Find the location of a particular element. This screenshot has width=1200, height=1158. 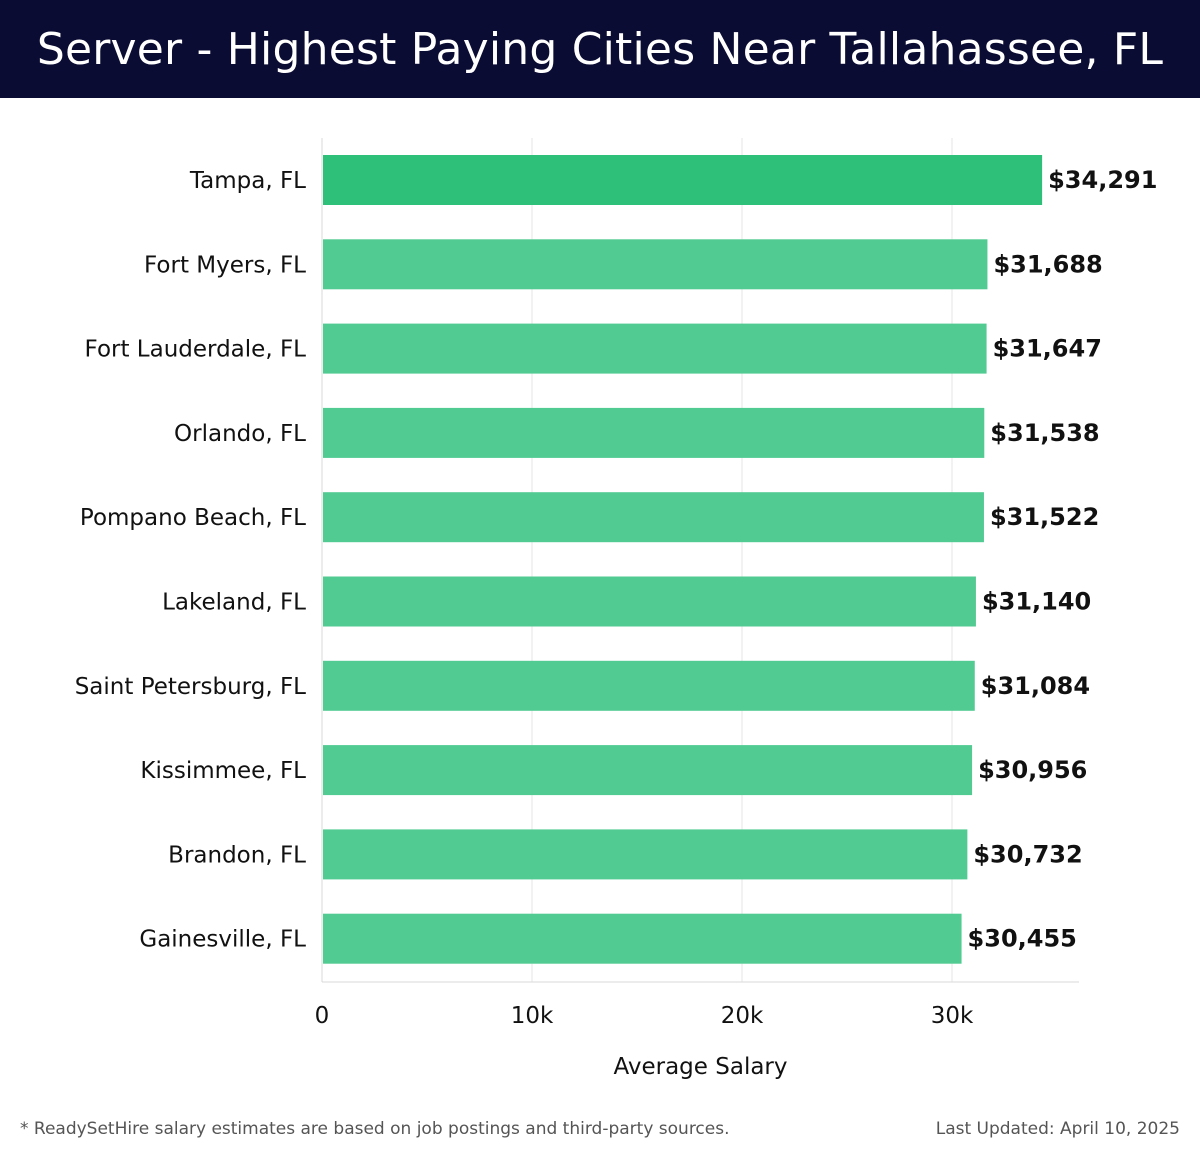

category-label: Tampa, FL is located at coordinates (247, 181).